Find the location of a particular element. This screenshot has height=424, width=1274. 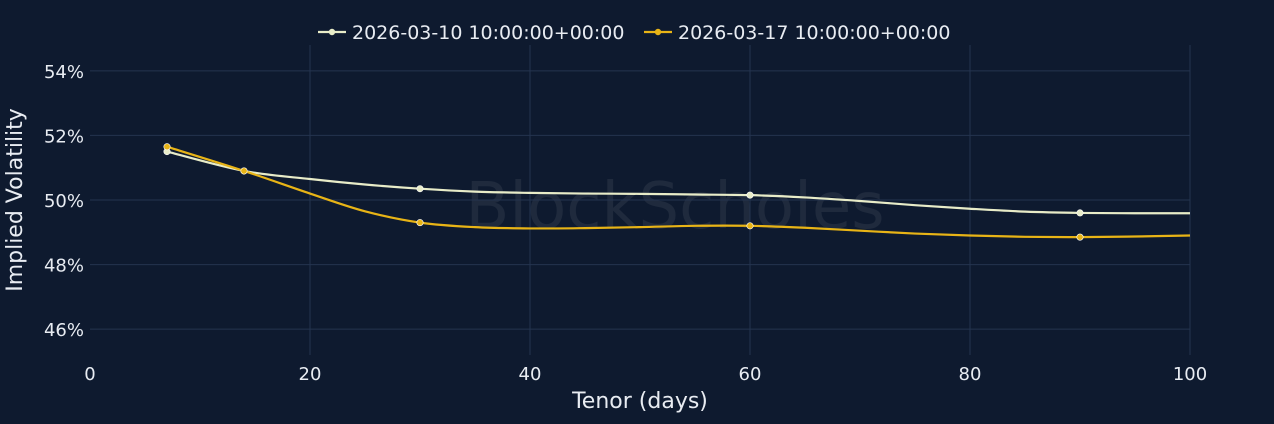

y-tick-label: 52% is located at coordinates (64, 136).